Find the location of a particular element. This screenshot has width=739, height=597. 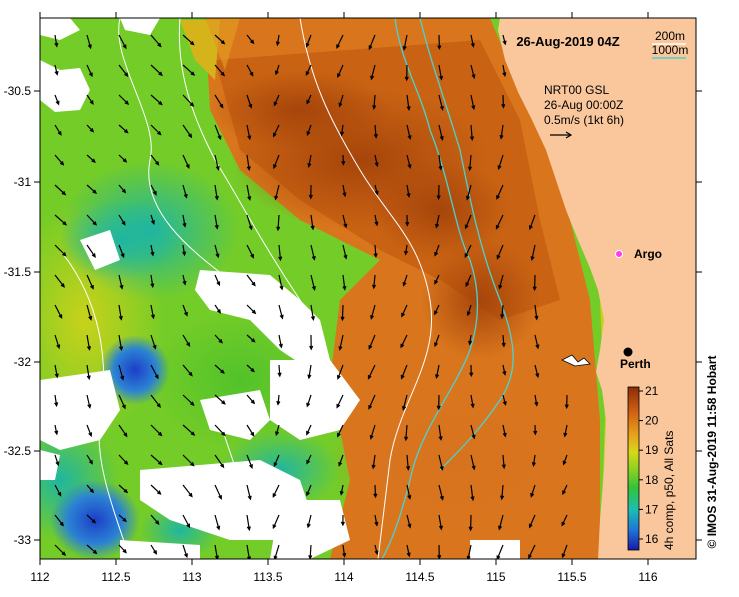

y-tick: -32.5 is located at coordinates (353, 451).